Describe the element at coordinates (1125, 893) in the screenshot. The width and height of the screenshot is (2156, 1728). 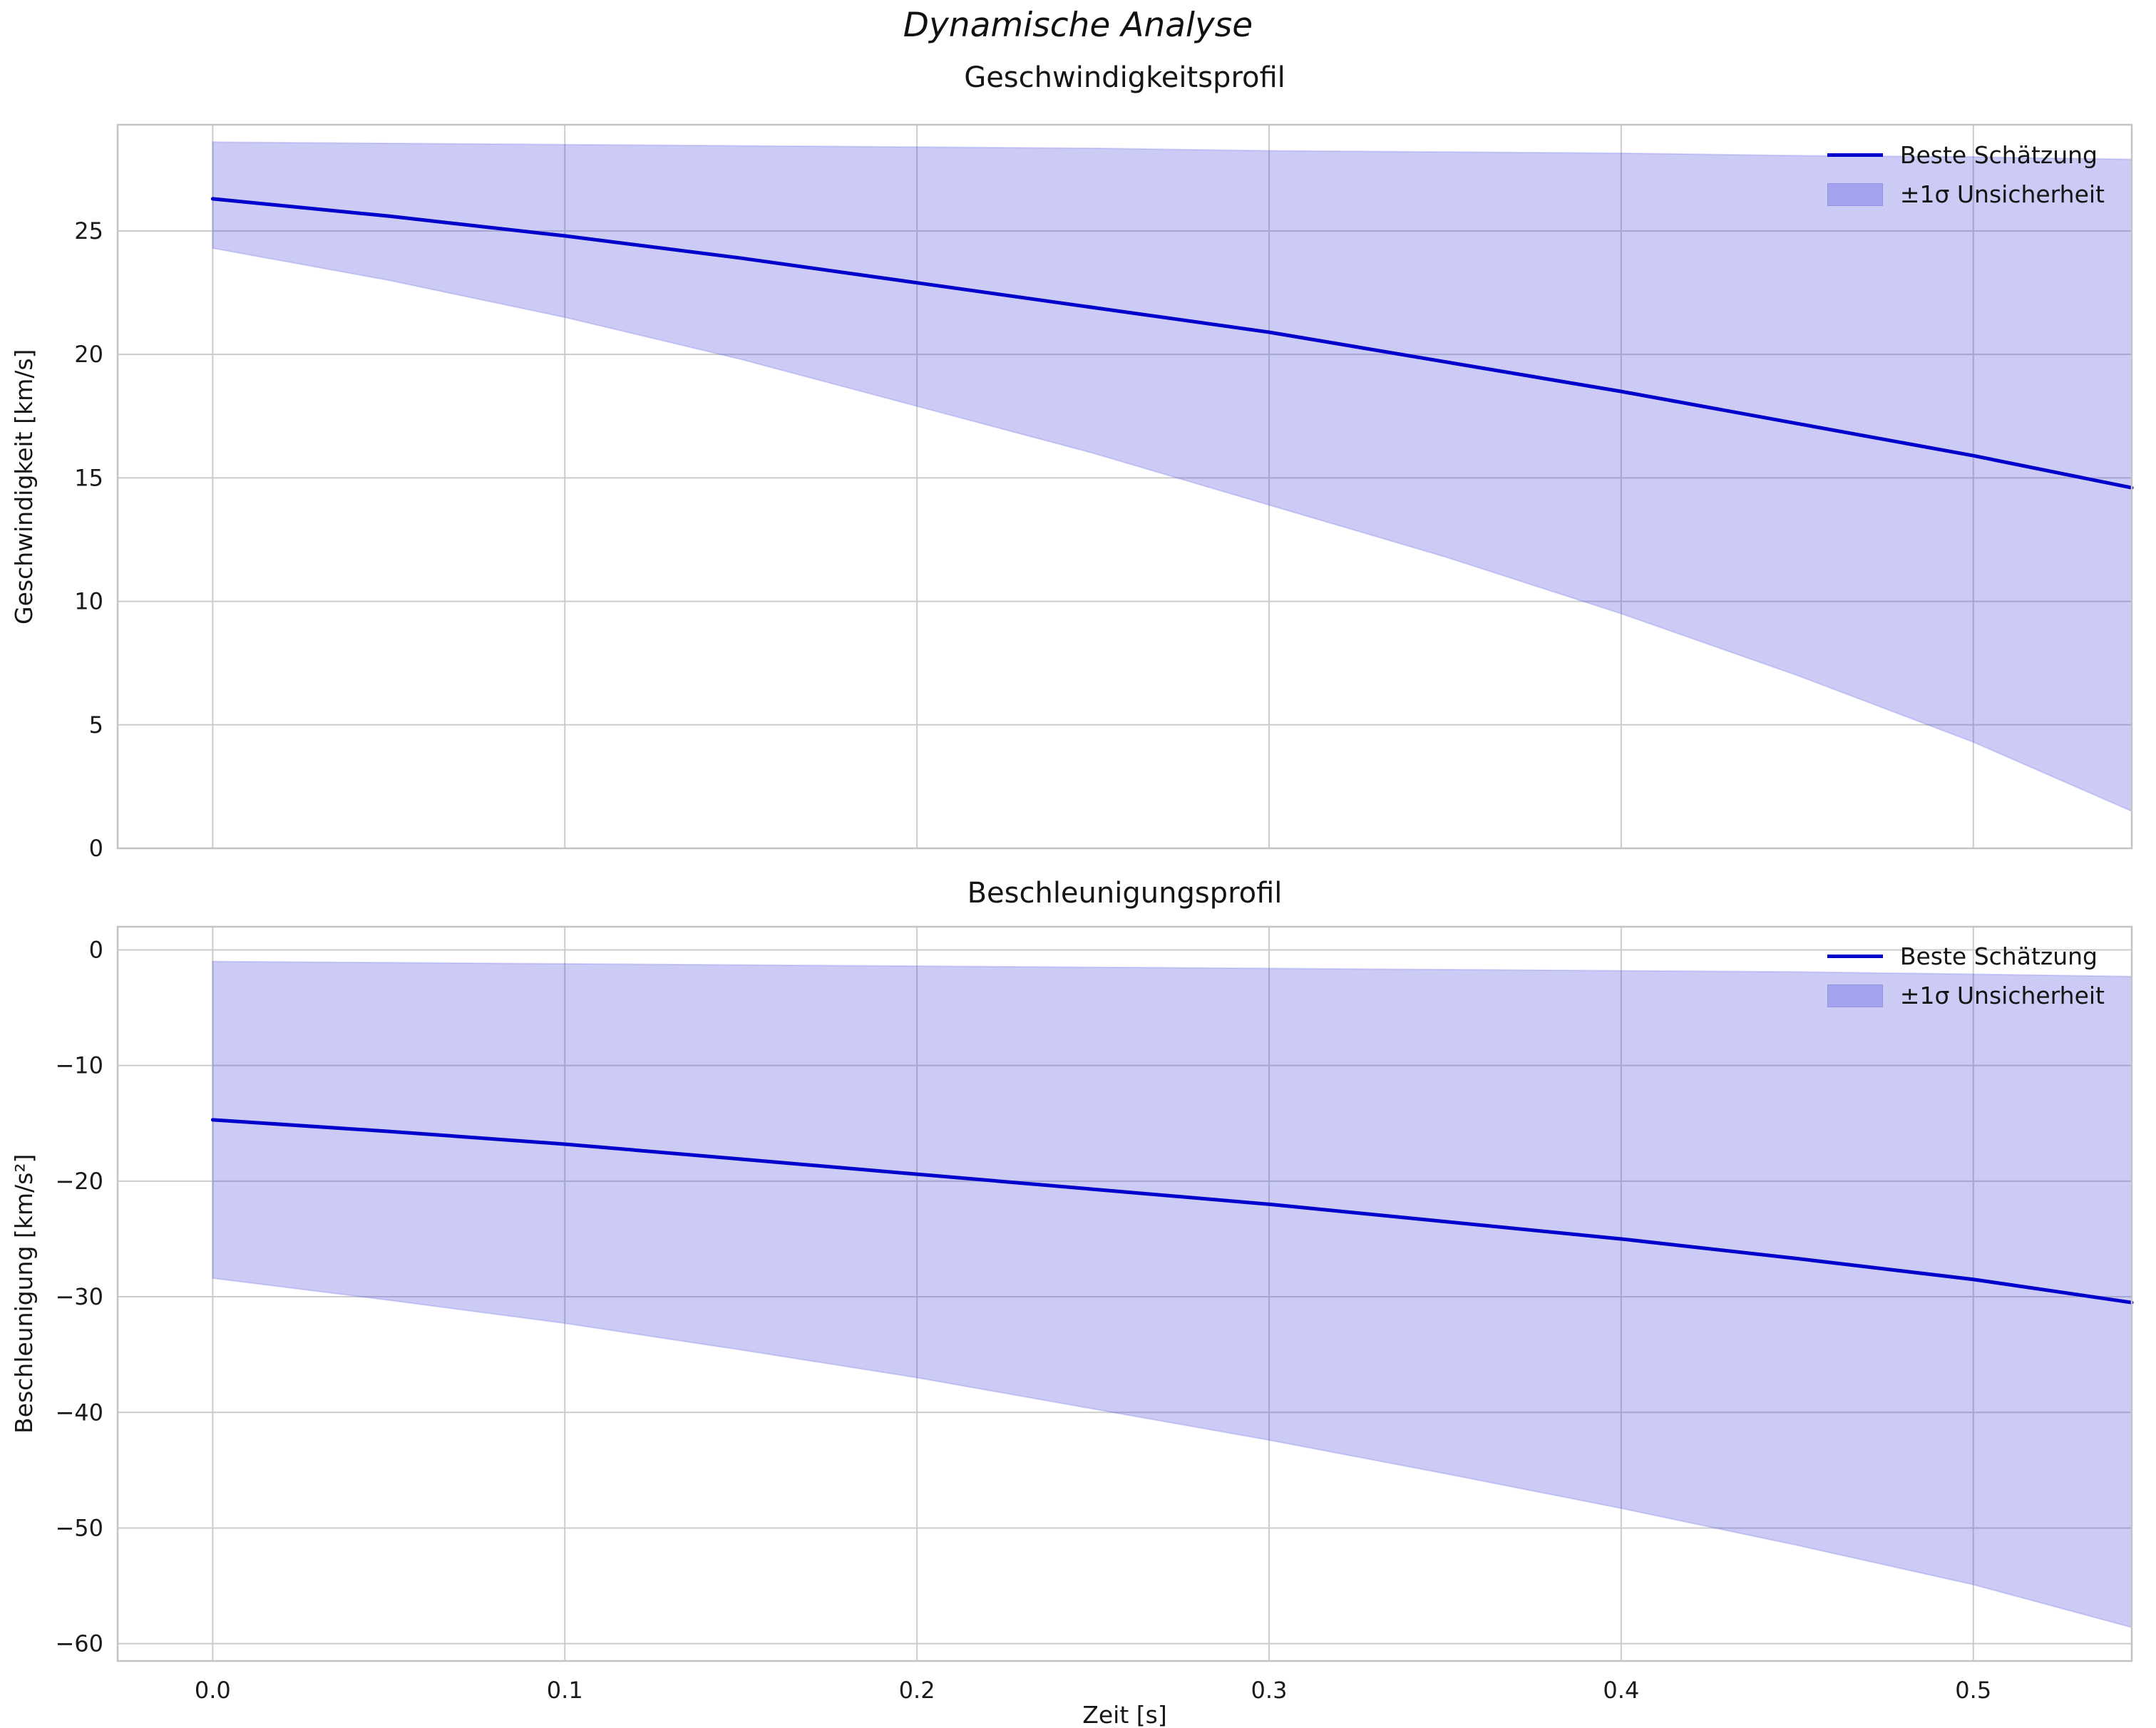
I see `acceleration-chart-title: Beschleunigungsprofil` at that location.